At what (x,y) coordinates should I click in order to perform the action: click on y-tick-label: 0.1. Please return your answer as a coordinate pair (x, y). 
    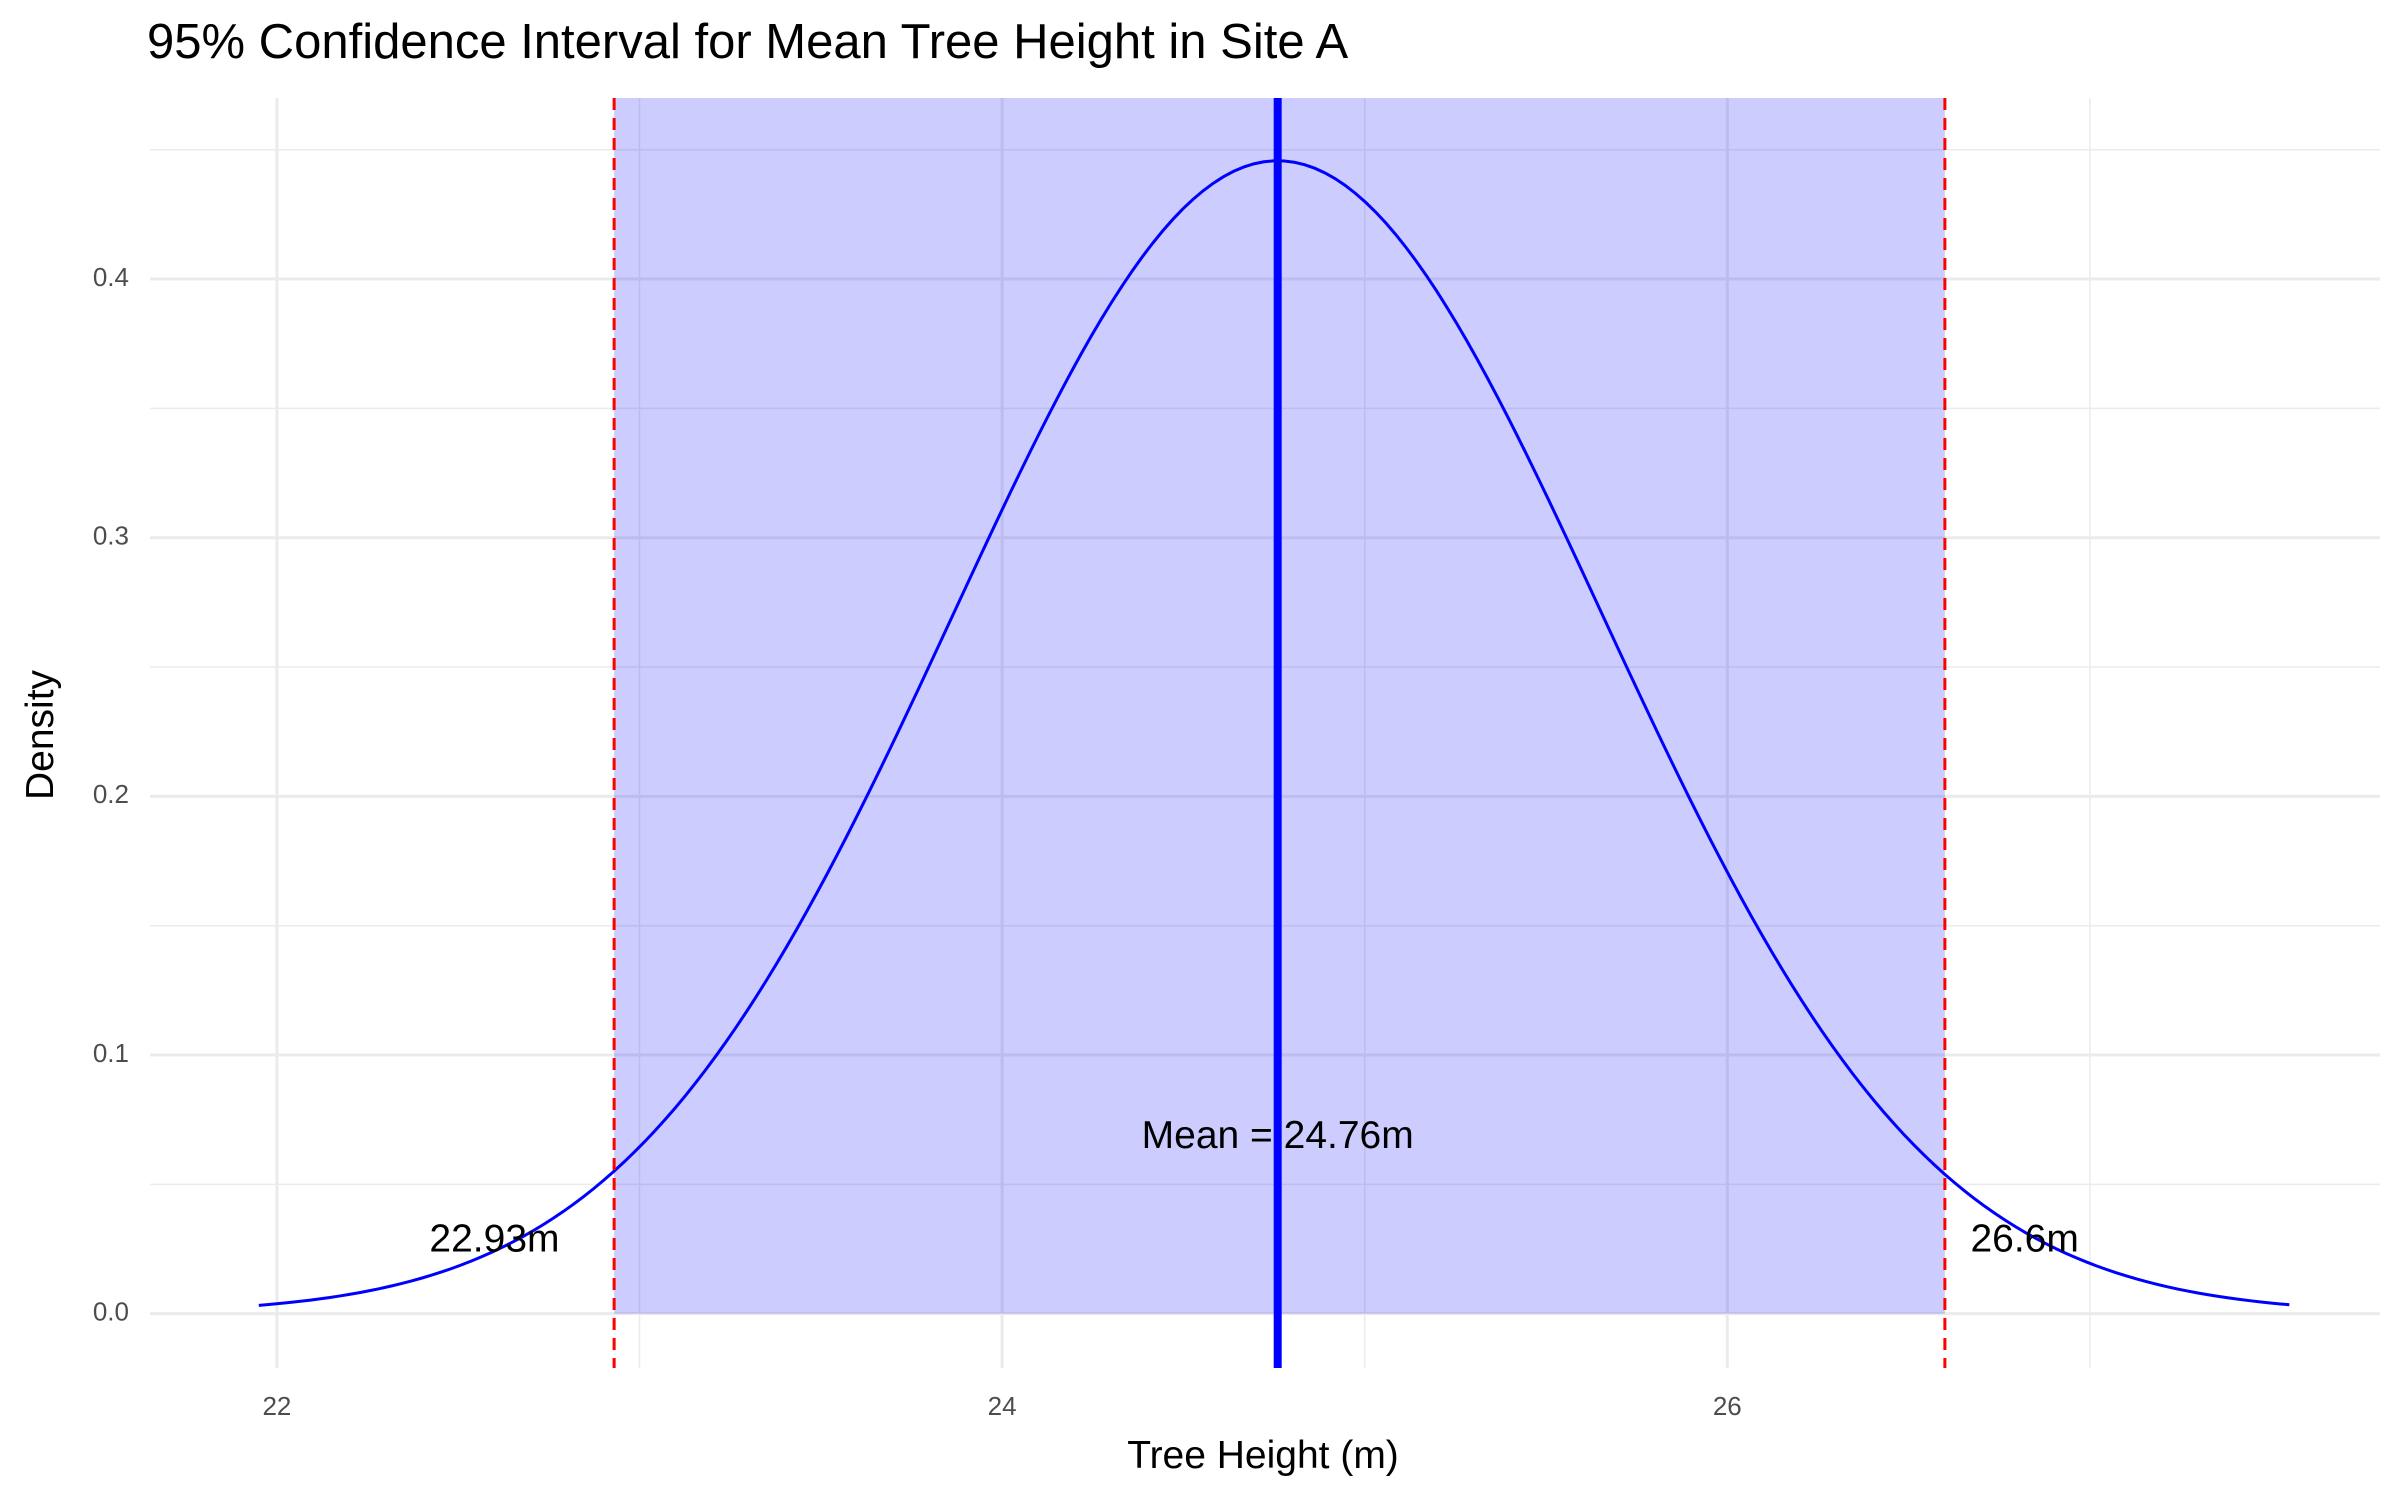
    Looking at the image, I should click on (111, 1053).